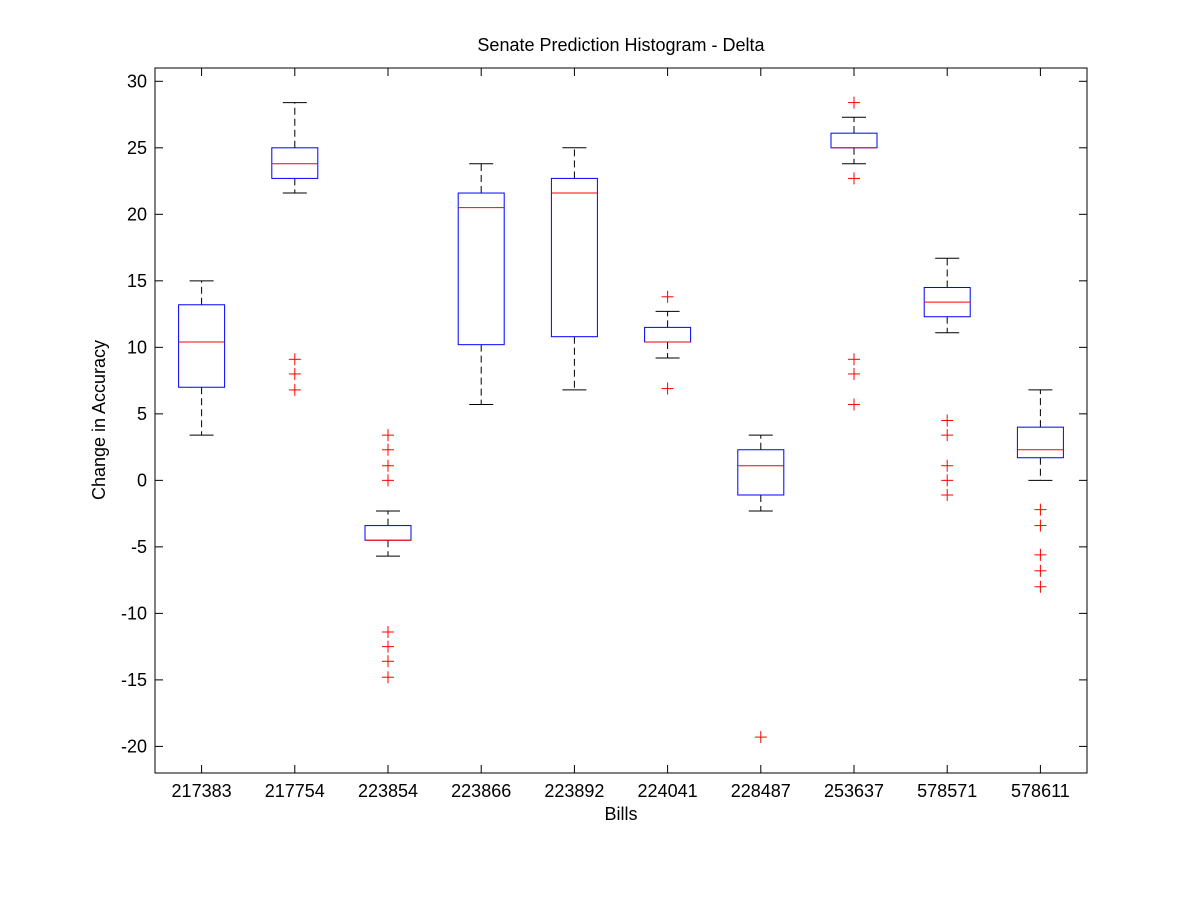  I want to click on x-tick-label: 253637, so click(854, 791).